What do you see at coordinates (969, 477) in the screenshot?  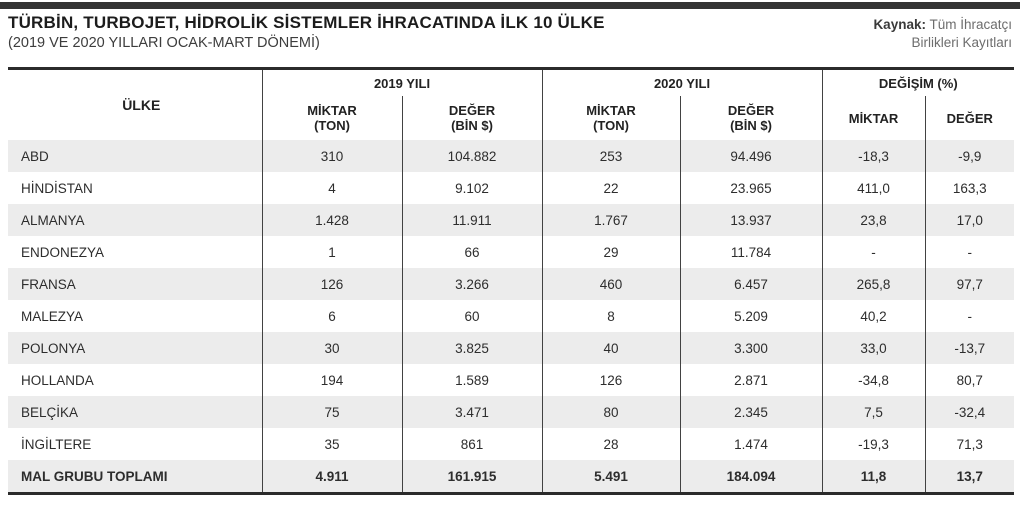 I see `cell-total-change-deger: 13,7` at bounding box center [969, 477].